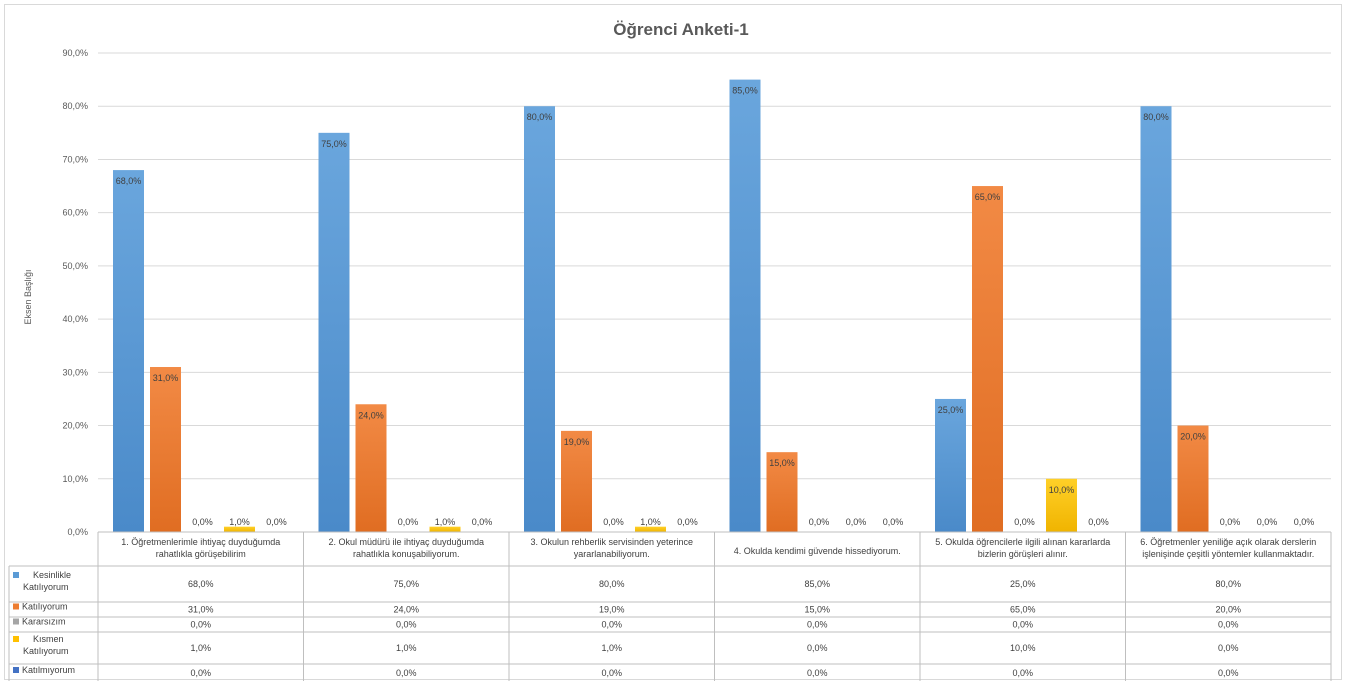 The width and height of the screenshot is (1348, 684). What do you see at coordinates (577, 442) in the screenshot?
I see `data-label: 19,0%` at bounding box center [577, 442].